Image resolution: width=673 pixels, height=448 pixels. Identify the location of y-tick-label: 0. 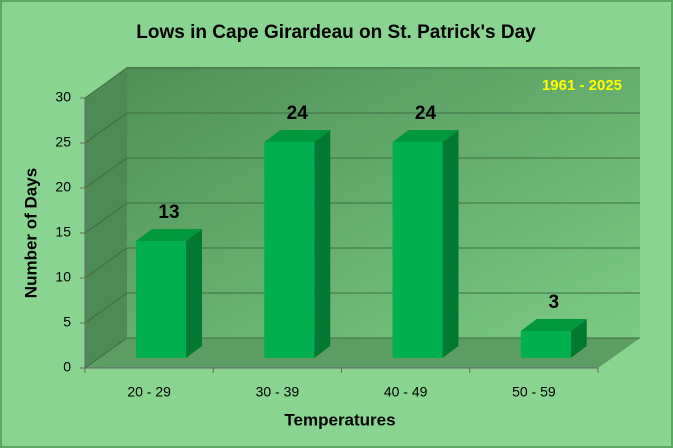
(67, 367).